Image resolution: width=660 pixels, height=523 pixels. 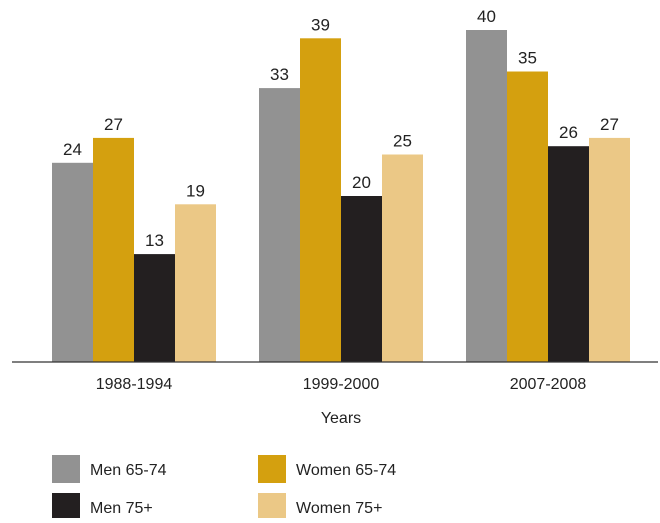 I want to click on bar-men-75-plus-2007-2008, so click(x=568, y=254).